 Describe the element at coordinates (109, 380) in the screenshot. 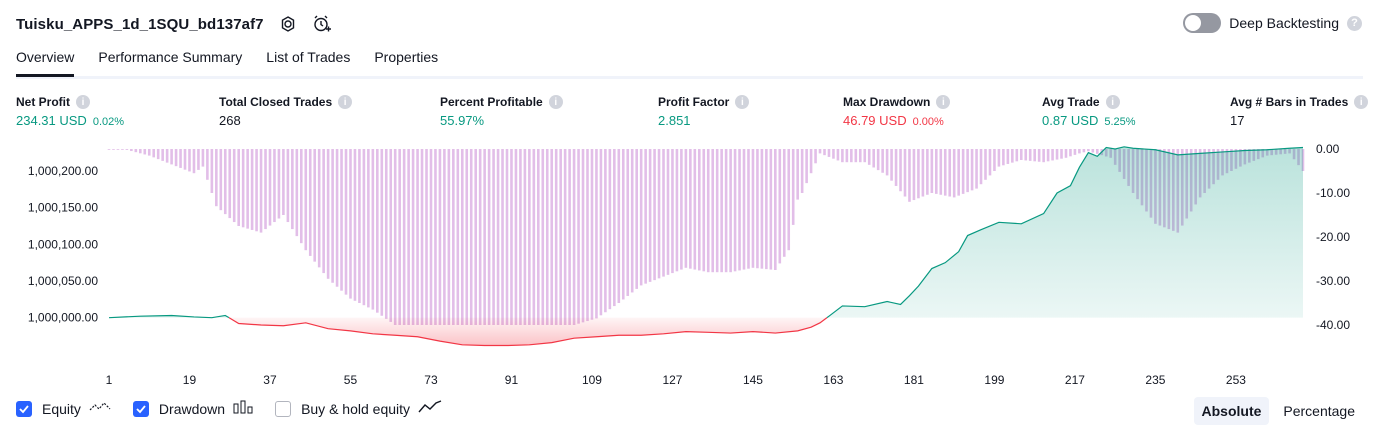

I see `x-axis-tick-label: 1` at that location.